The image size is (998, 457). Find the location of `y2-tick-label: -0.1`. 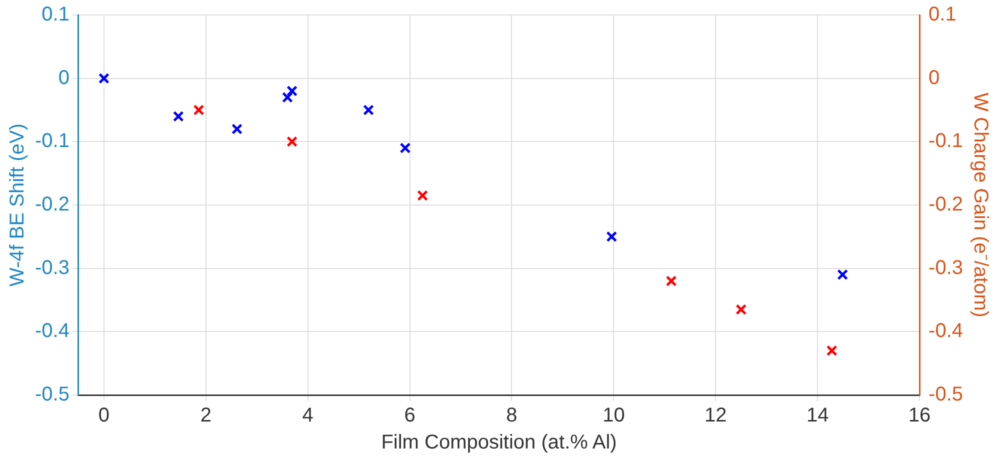

y2-tick-label: -0.1 is located at coordinates (946, 141).